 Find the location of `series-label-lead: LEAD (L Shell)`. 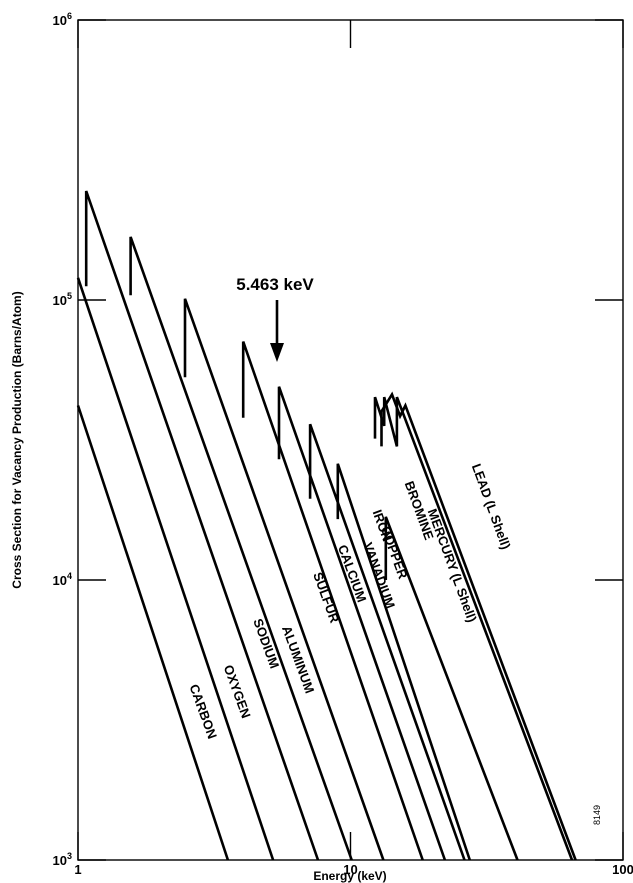

series-label-lead: LEAD (L Shell) is located at coordinates (491, 507).